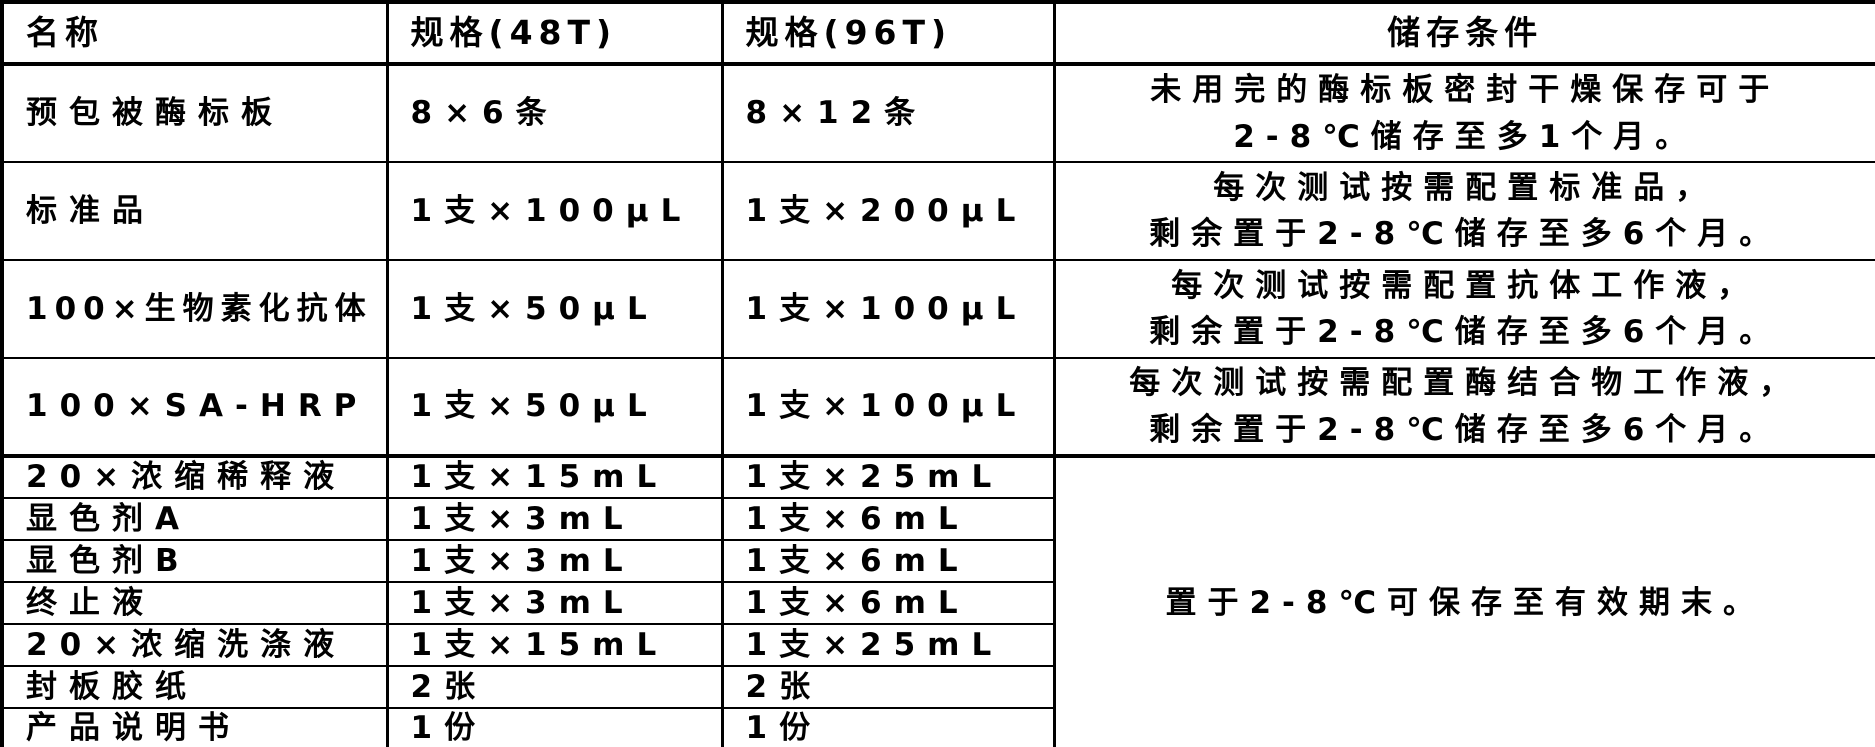  Describe the element at coordinates (194, 407) in the screenshot. I see `cell-name: 100×SA-HRP` at that location.